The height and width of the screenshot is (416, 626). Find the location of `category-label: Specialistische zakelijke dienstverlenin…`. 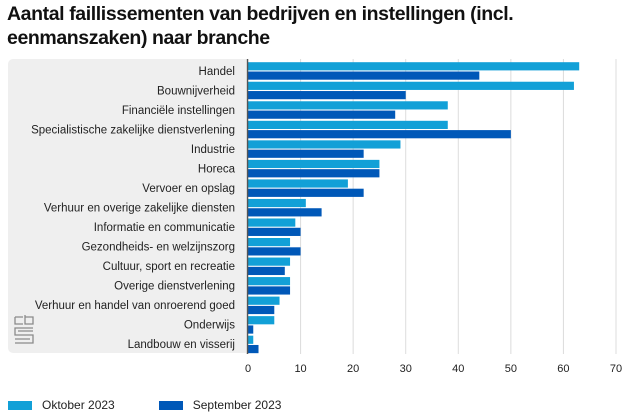

category-label: Specialistische zakelijke dienstverlenin… is located at coordinates (133, 130).